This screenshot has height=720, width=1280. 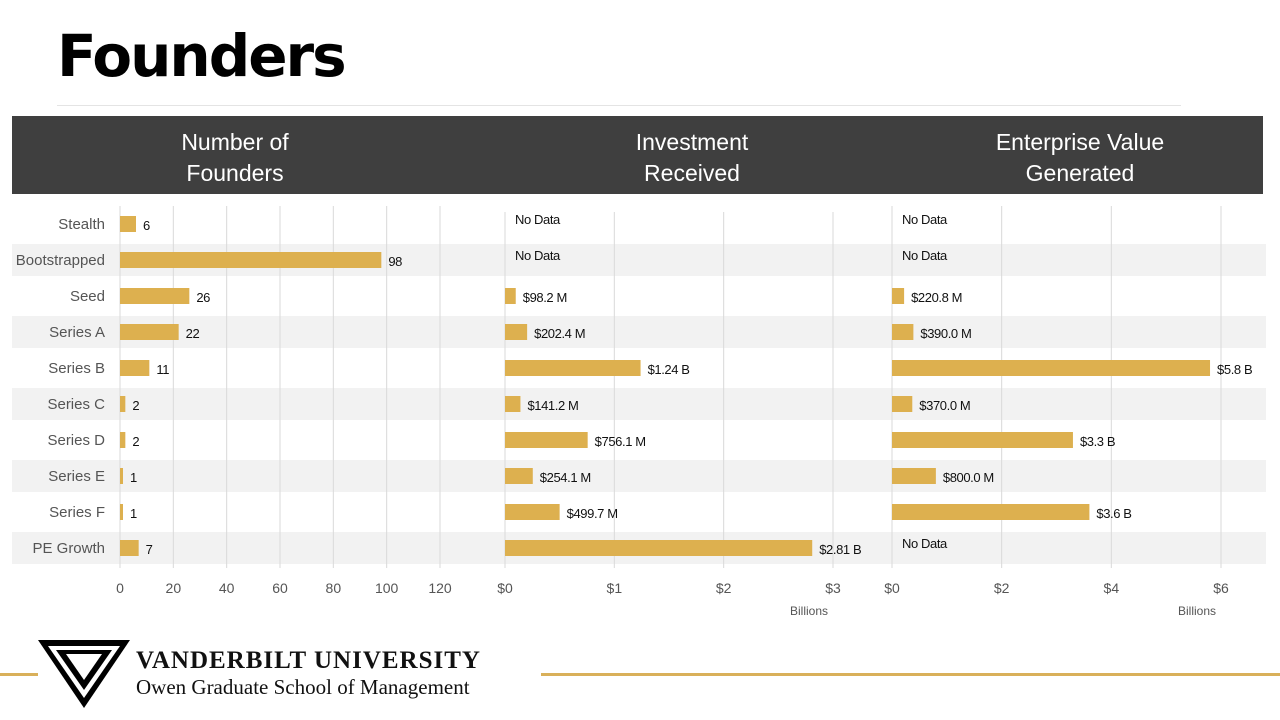 What do you see at coordinates (945, 333) in the screenshot?
I see `data-label: $390.0 M` at bounding box center [945, 333].